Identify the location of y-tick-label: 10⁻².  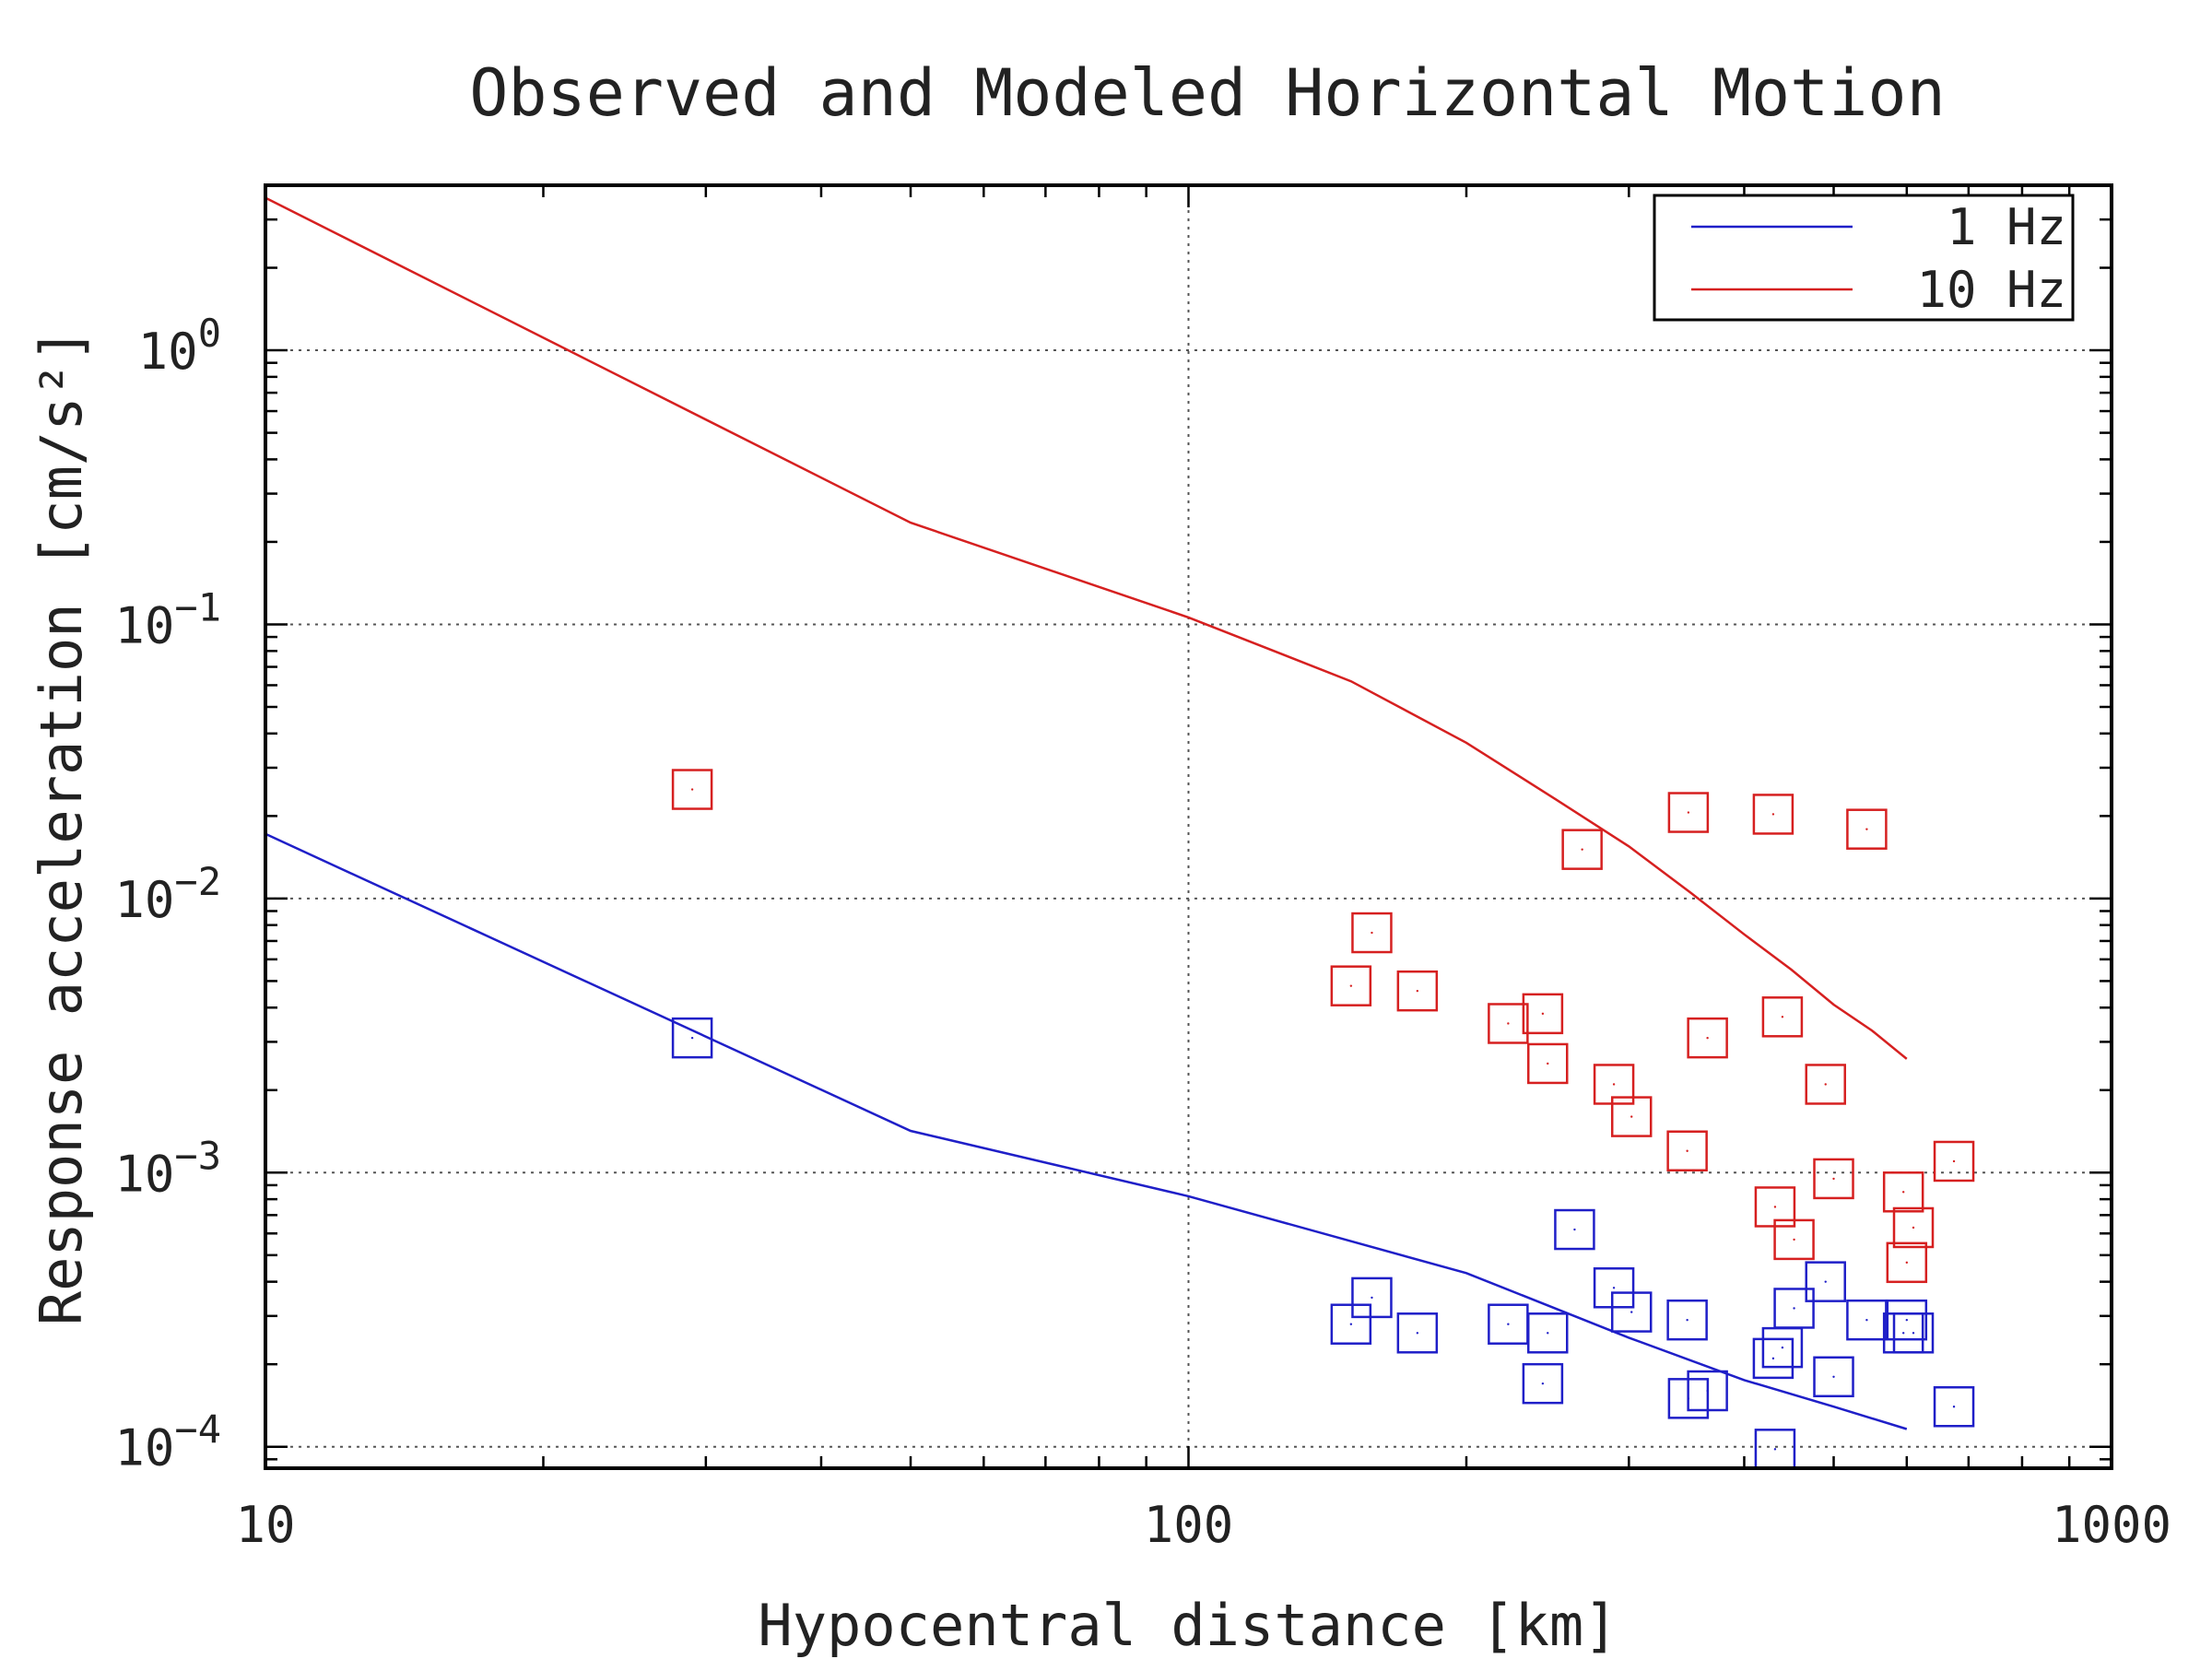
(167, 894).